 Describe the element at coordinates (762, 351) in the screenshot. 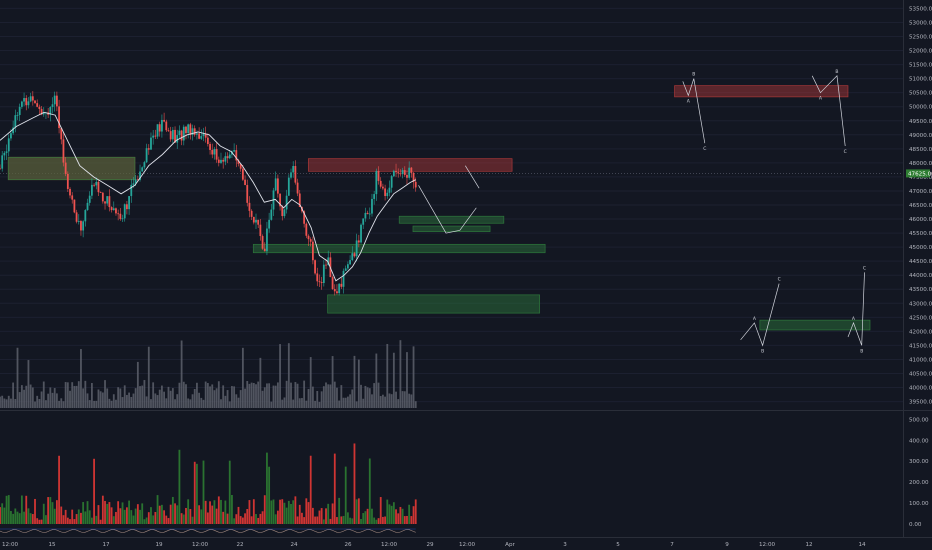

I see `wave-bottom-left-label: B` at that location.